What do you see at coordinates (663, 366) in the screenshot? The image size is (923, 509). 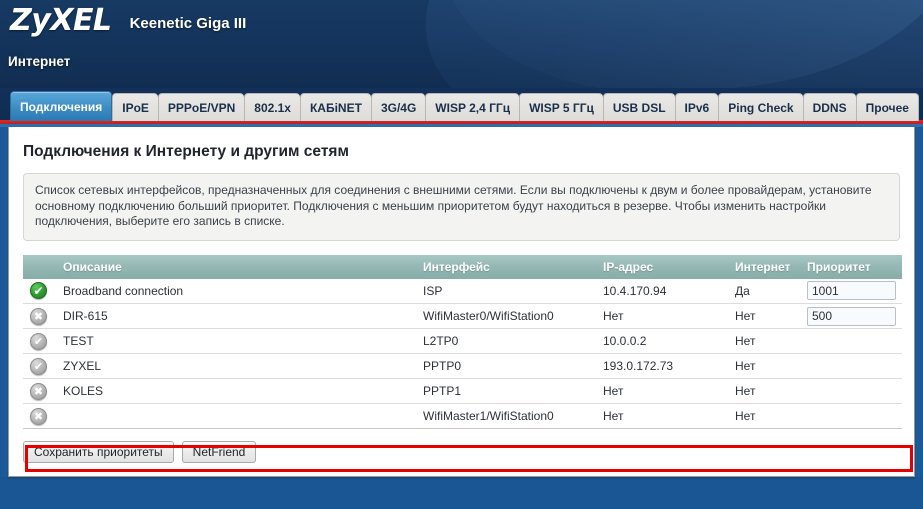 I see `row-ip-address: 193.0.172.73` at bounding box center [663, 366].